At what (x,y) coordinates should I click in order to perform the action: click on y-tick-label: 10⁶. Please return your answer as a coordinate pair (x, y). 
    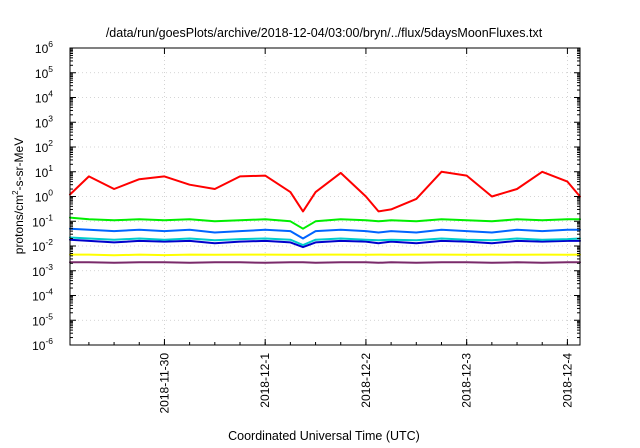
    Looking at the image, I should click on (44, 47).